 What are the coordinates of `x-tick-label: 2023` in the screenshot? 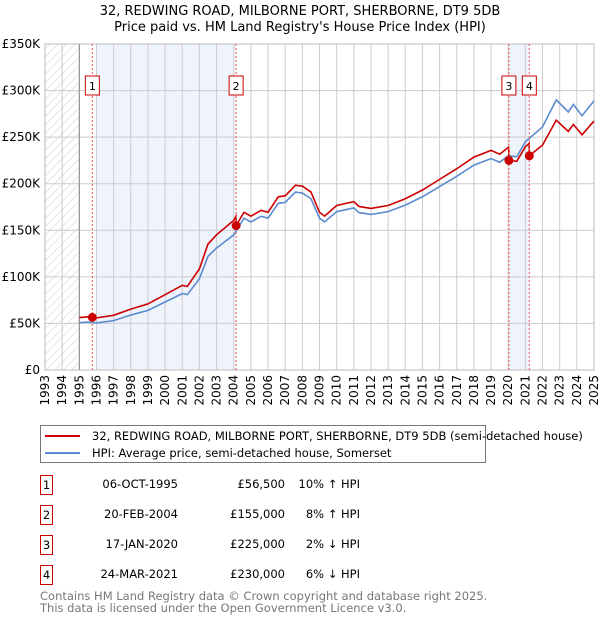 It's located at (560, 390).